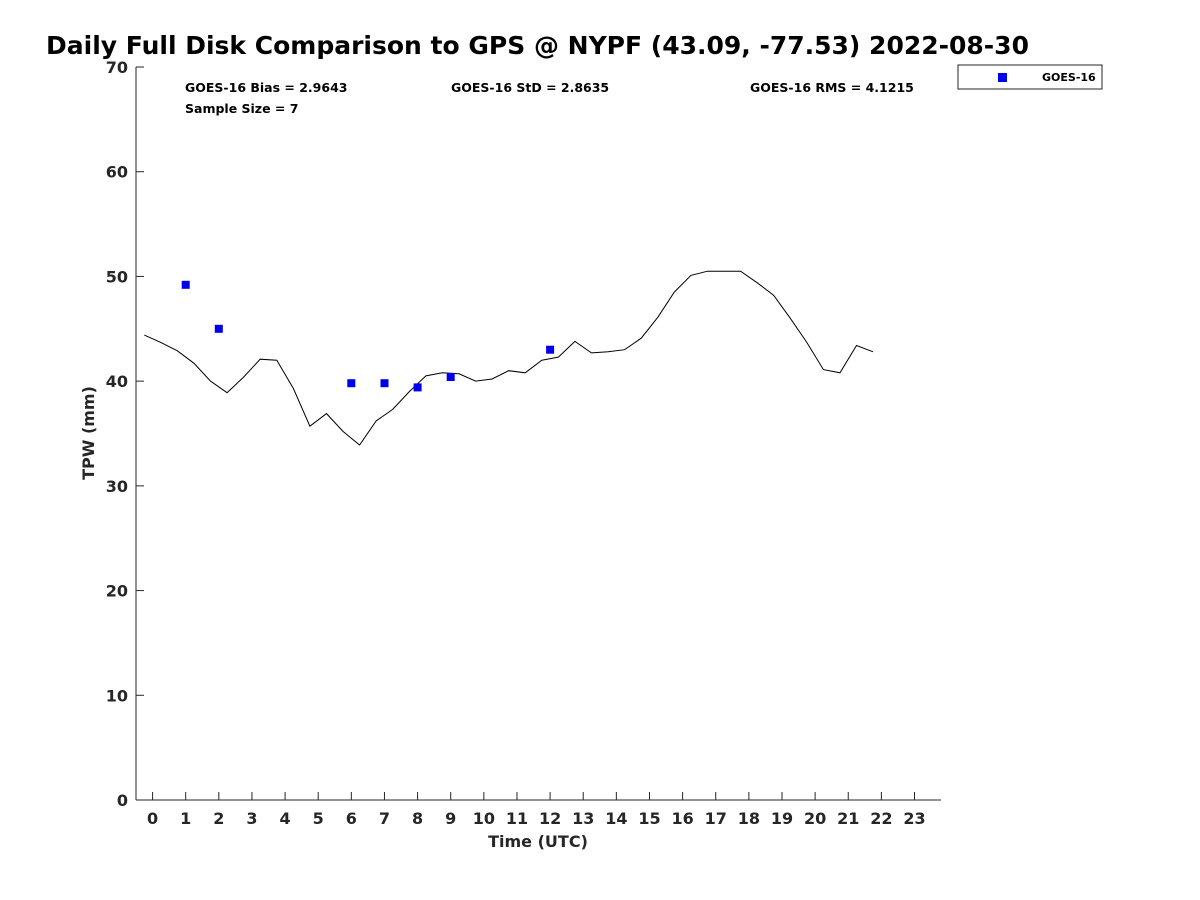 This screenshot has width=1200, height=900. Describe the element at coordinates (583, 818) in the screenshot. I see `x-tick-label: 13` at that location.